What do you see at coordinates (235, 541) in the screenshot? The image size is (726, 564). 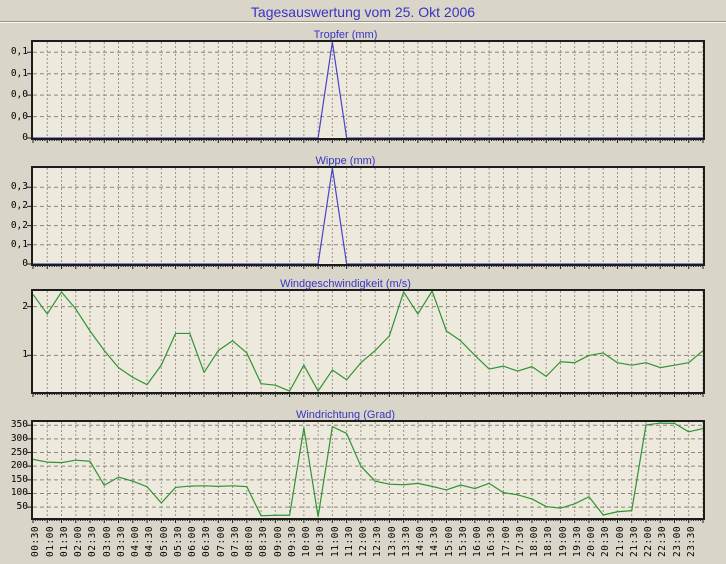 I see `x-axis-tick-label: 07:30` at bounding box center [235, 541].